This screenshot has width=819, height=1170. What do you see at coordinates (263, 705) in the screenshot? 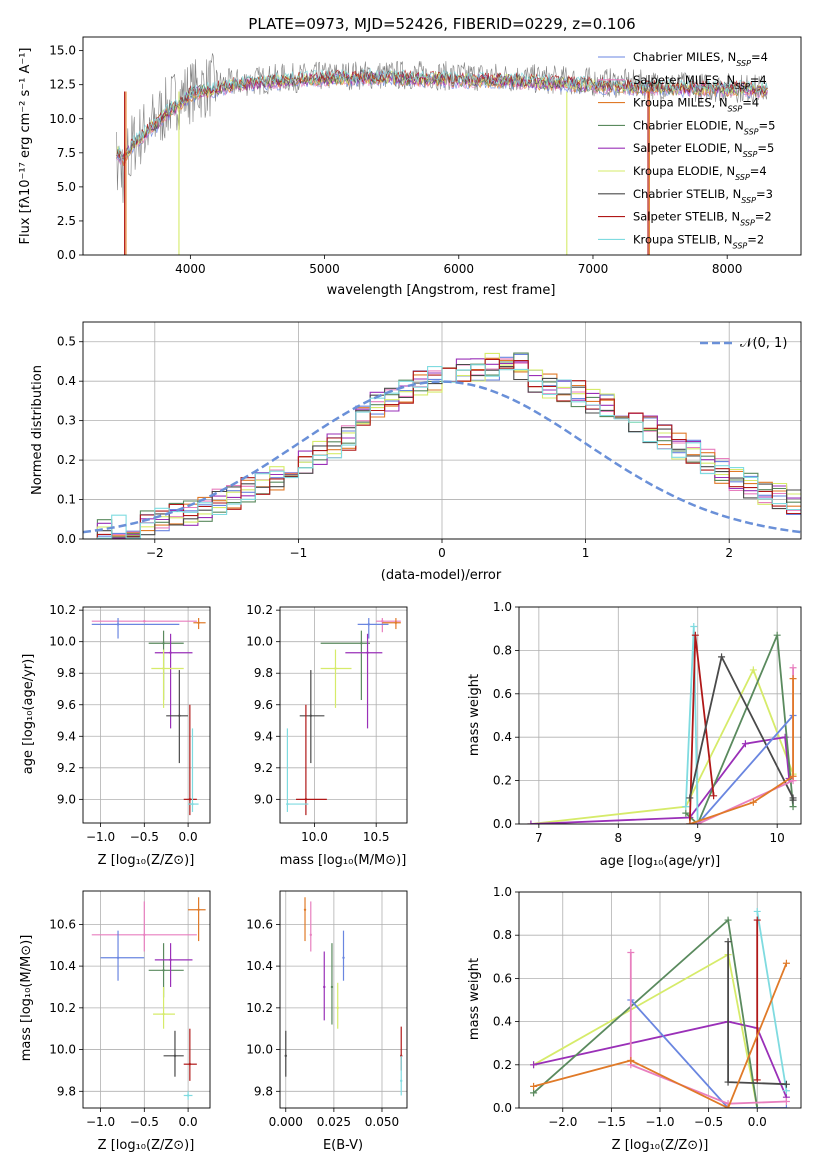
I see `y-tick-label: 9.6` at bounding box center [263, 705].